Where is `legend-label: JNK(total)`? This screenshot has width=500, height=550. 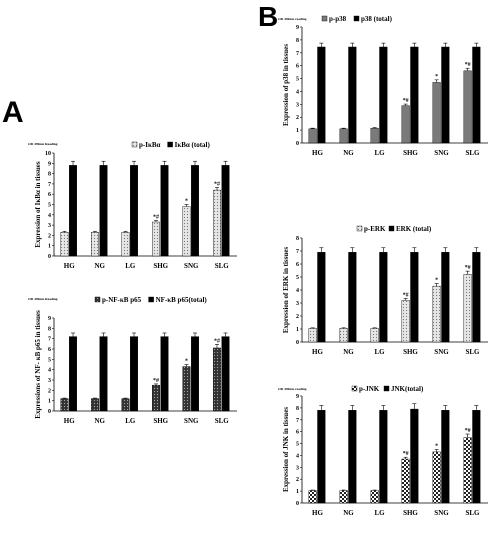
legend-label: JNK(total) is located at coordinates (407, 389).